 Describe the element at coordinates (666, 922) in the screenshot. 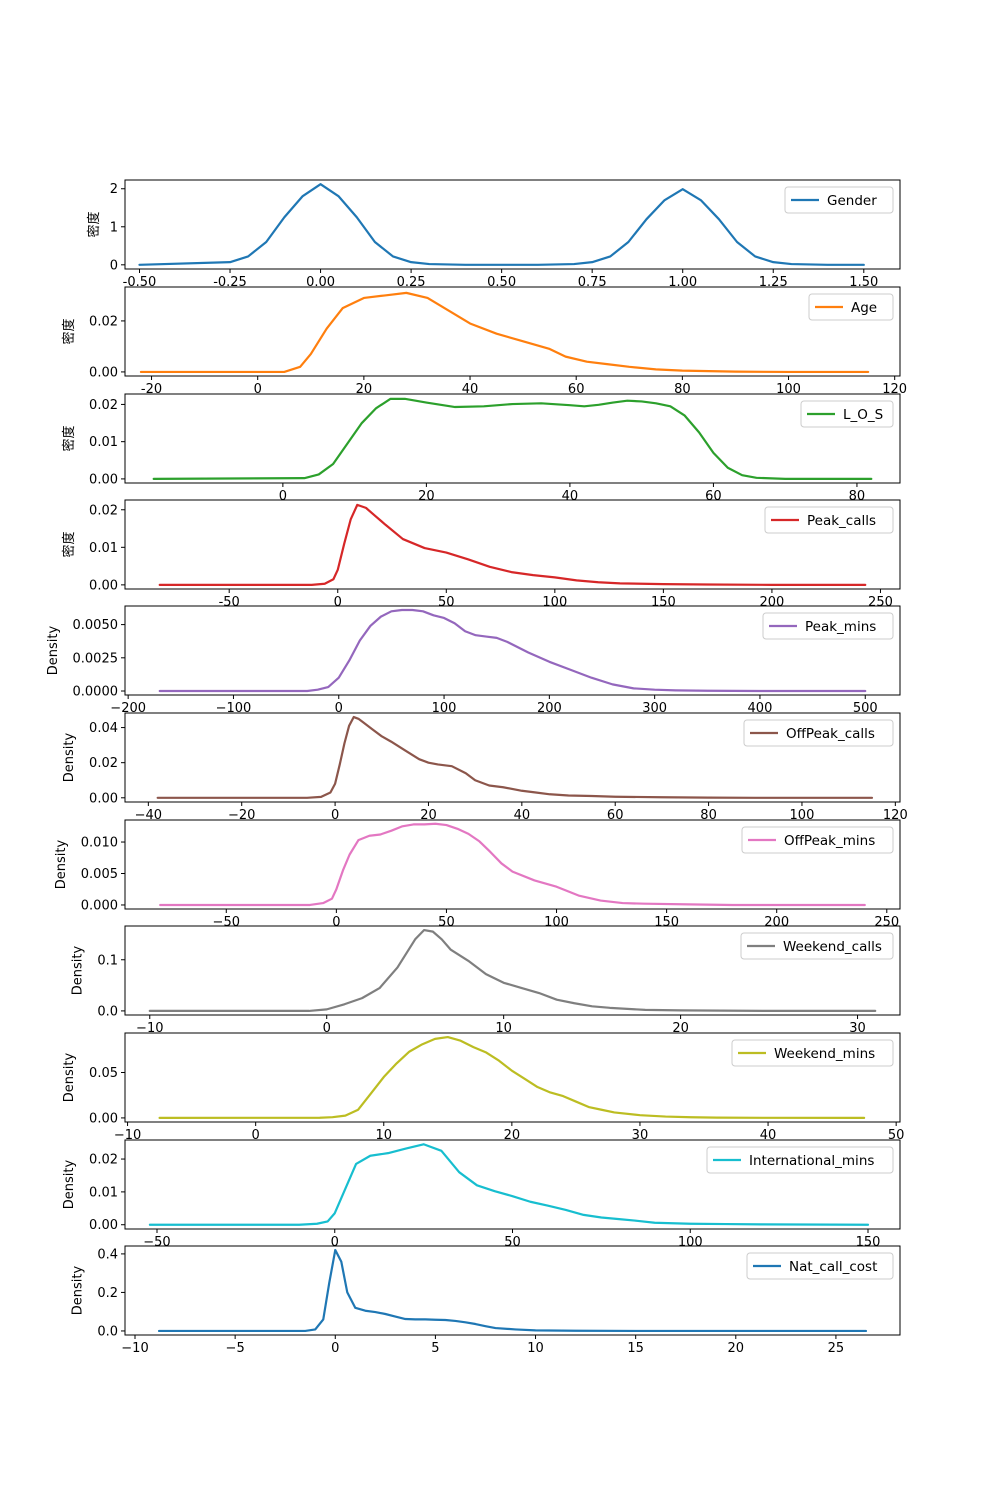

I see `x-tick-label: 150` at that location.